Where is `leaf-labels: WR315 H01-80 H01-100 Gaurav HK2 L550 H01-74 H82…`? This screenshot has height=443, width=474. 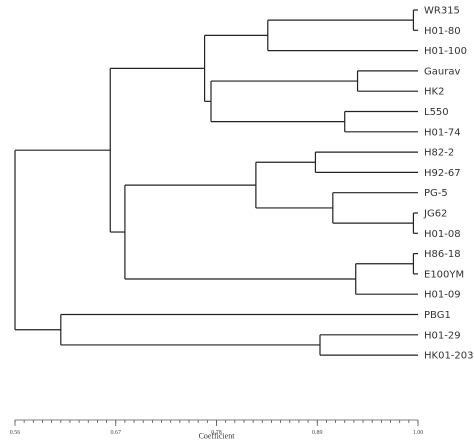
leaf-labels: WR315 H01-80 H01-100 Gaurav HK2 L550 H01-74 H82… is located at coordinates (448, 184).